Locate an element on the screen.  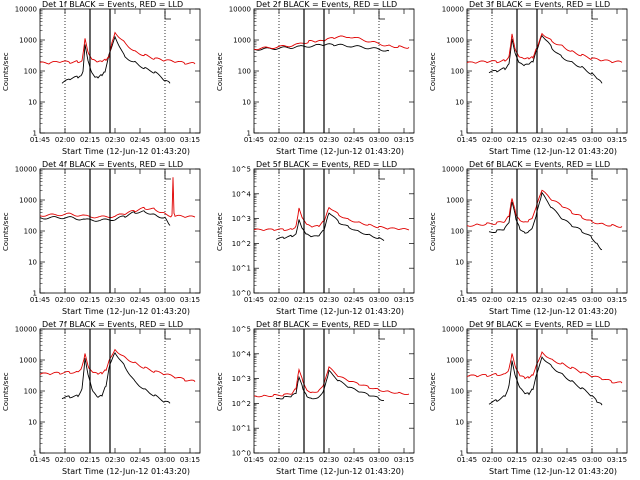
chart-title: Det 3f BLACK = Events, RED = LLD is located at coordinates (540, 4).